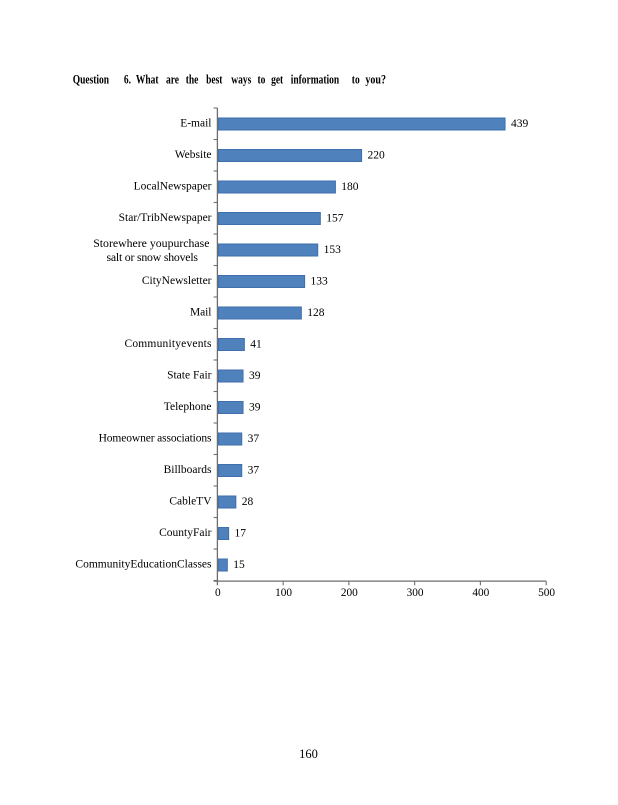 The width and height of the screenshot is (618, 805). Describe the element at coordinates (283, 593) in the screenshot. I see `svg-text: 100` at that location.